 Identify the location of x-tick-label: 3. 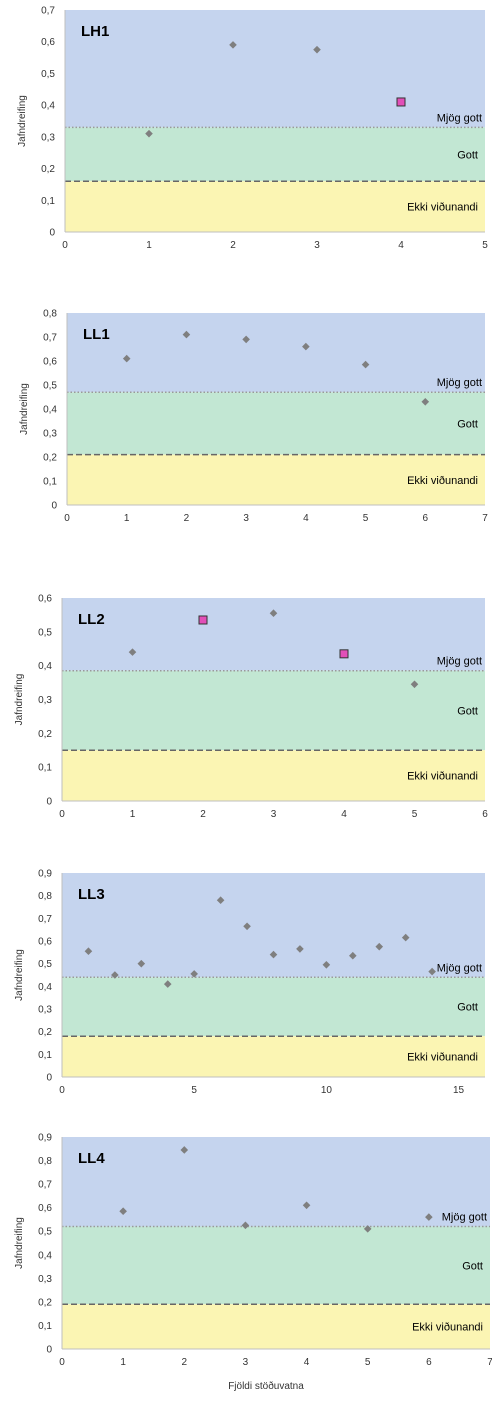
(246, 518).